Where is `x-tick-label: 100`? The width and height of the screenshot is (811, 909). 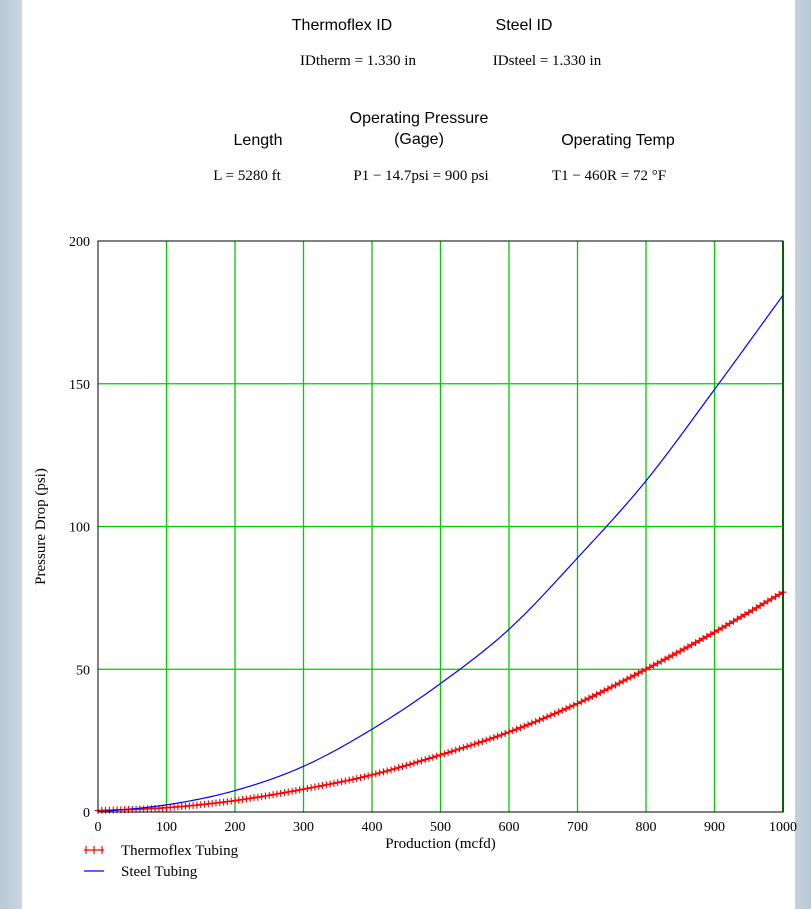 x-tick-label: 100 is located at coordinates (166, 827).